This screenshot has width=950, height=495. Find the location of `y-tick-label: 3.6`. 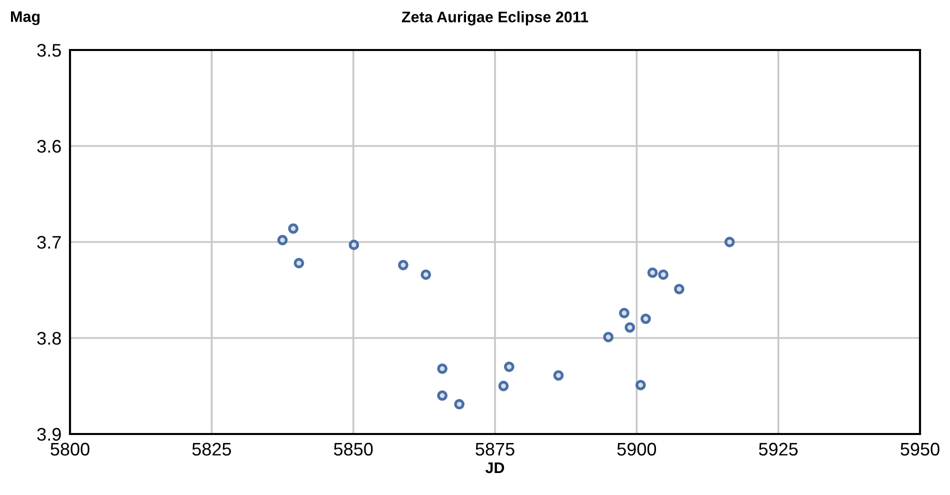

y-tick-label: 3.6 is located at coordinates (49, 146).